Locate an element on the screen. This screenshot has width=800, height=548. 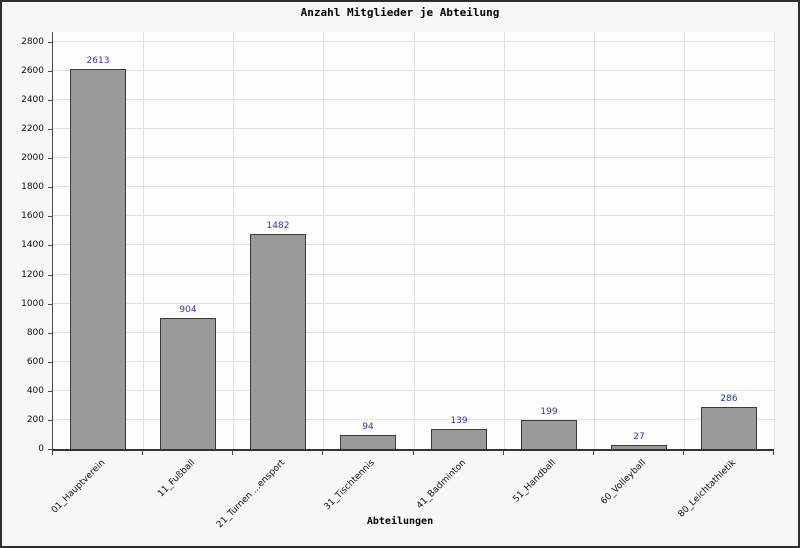
y-tick-label: 0 is located at coordinates (41, 449).